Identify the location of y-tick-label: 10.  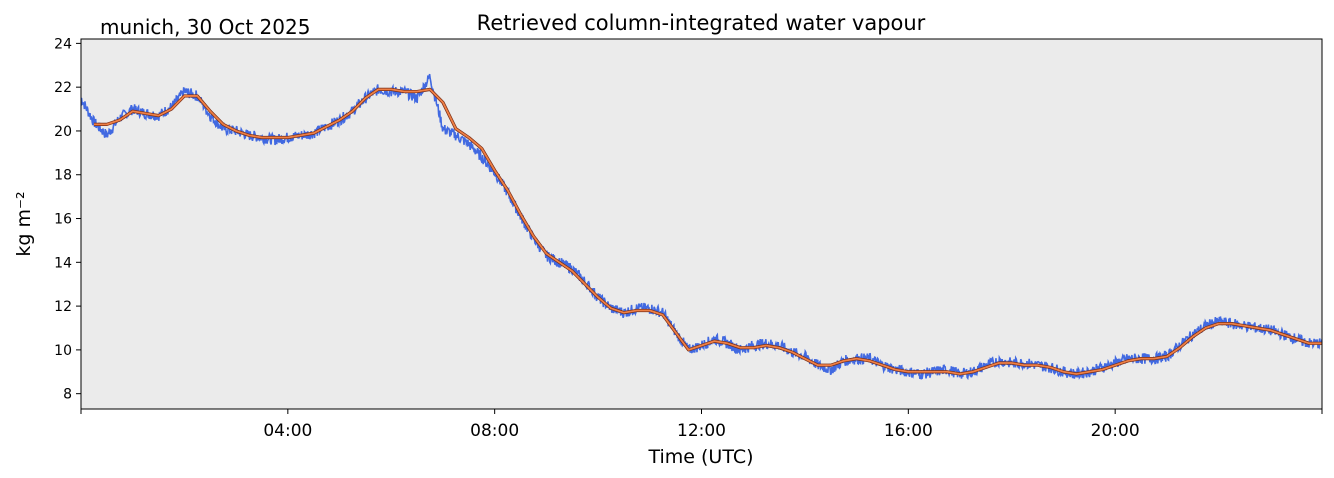
(63, 351).